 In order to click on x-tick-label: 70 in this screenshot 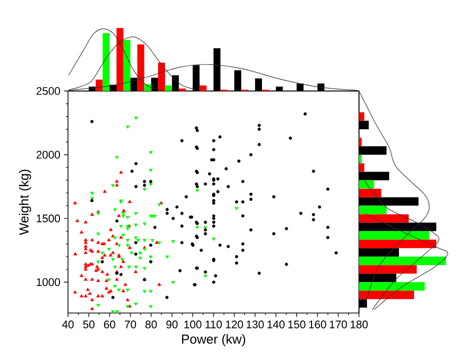, I will do `click(130, 324)`.